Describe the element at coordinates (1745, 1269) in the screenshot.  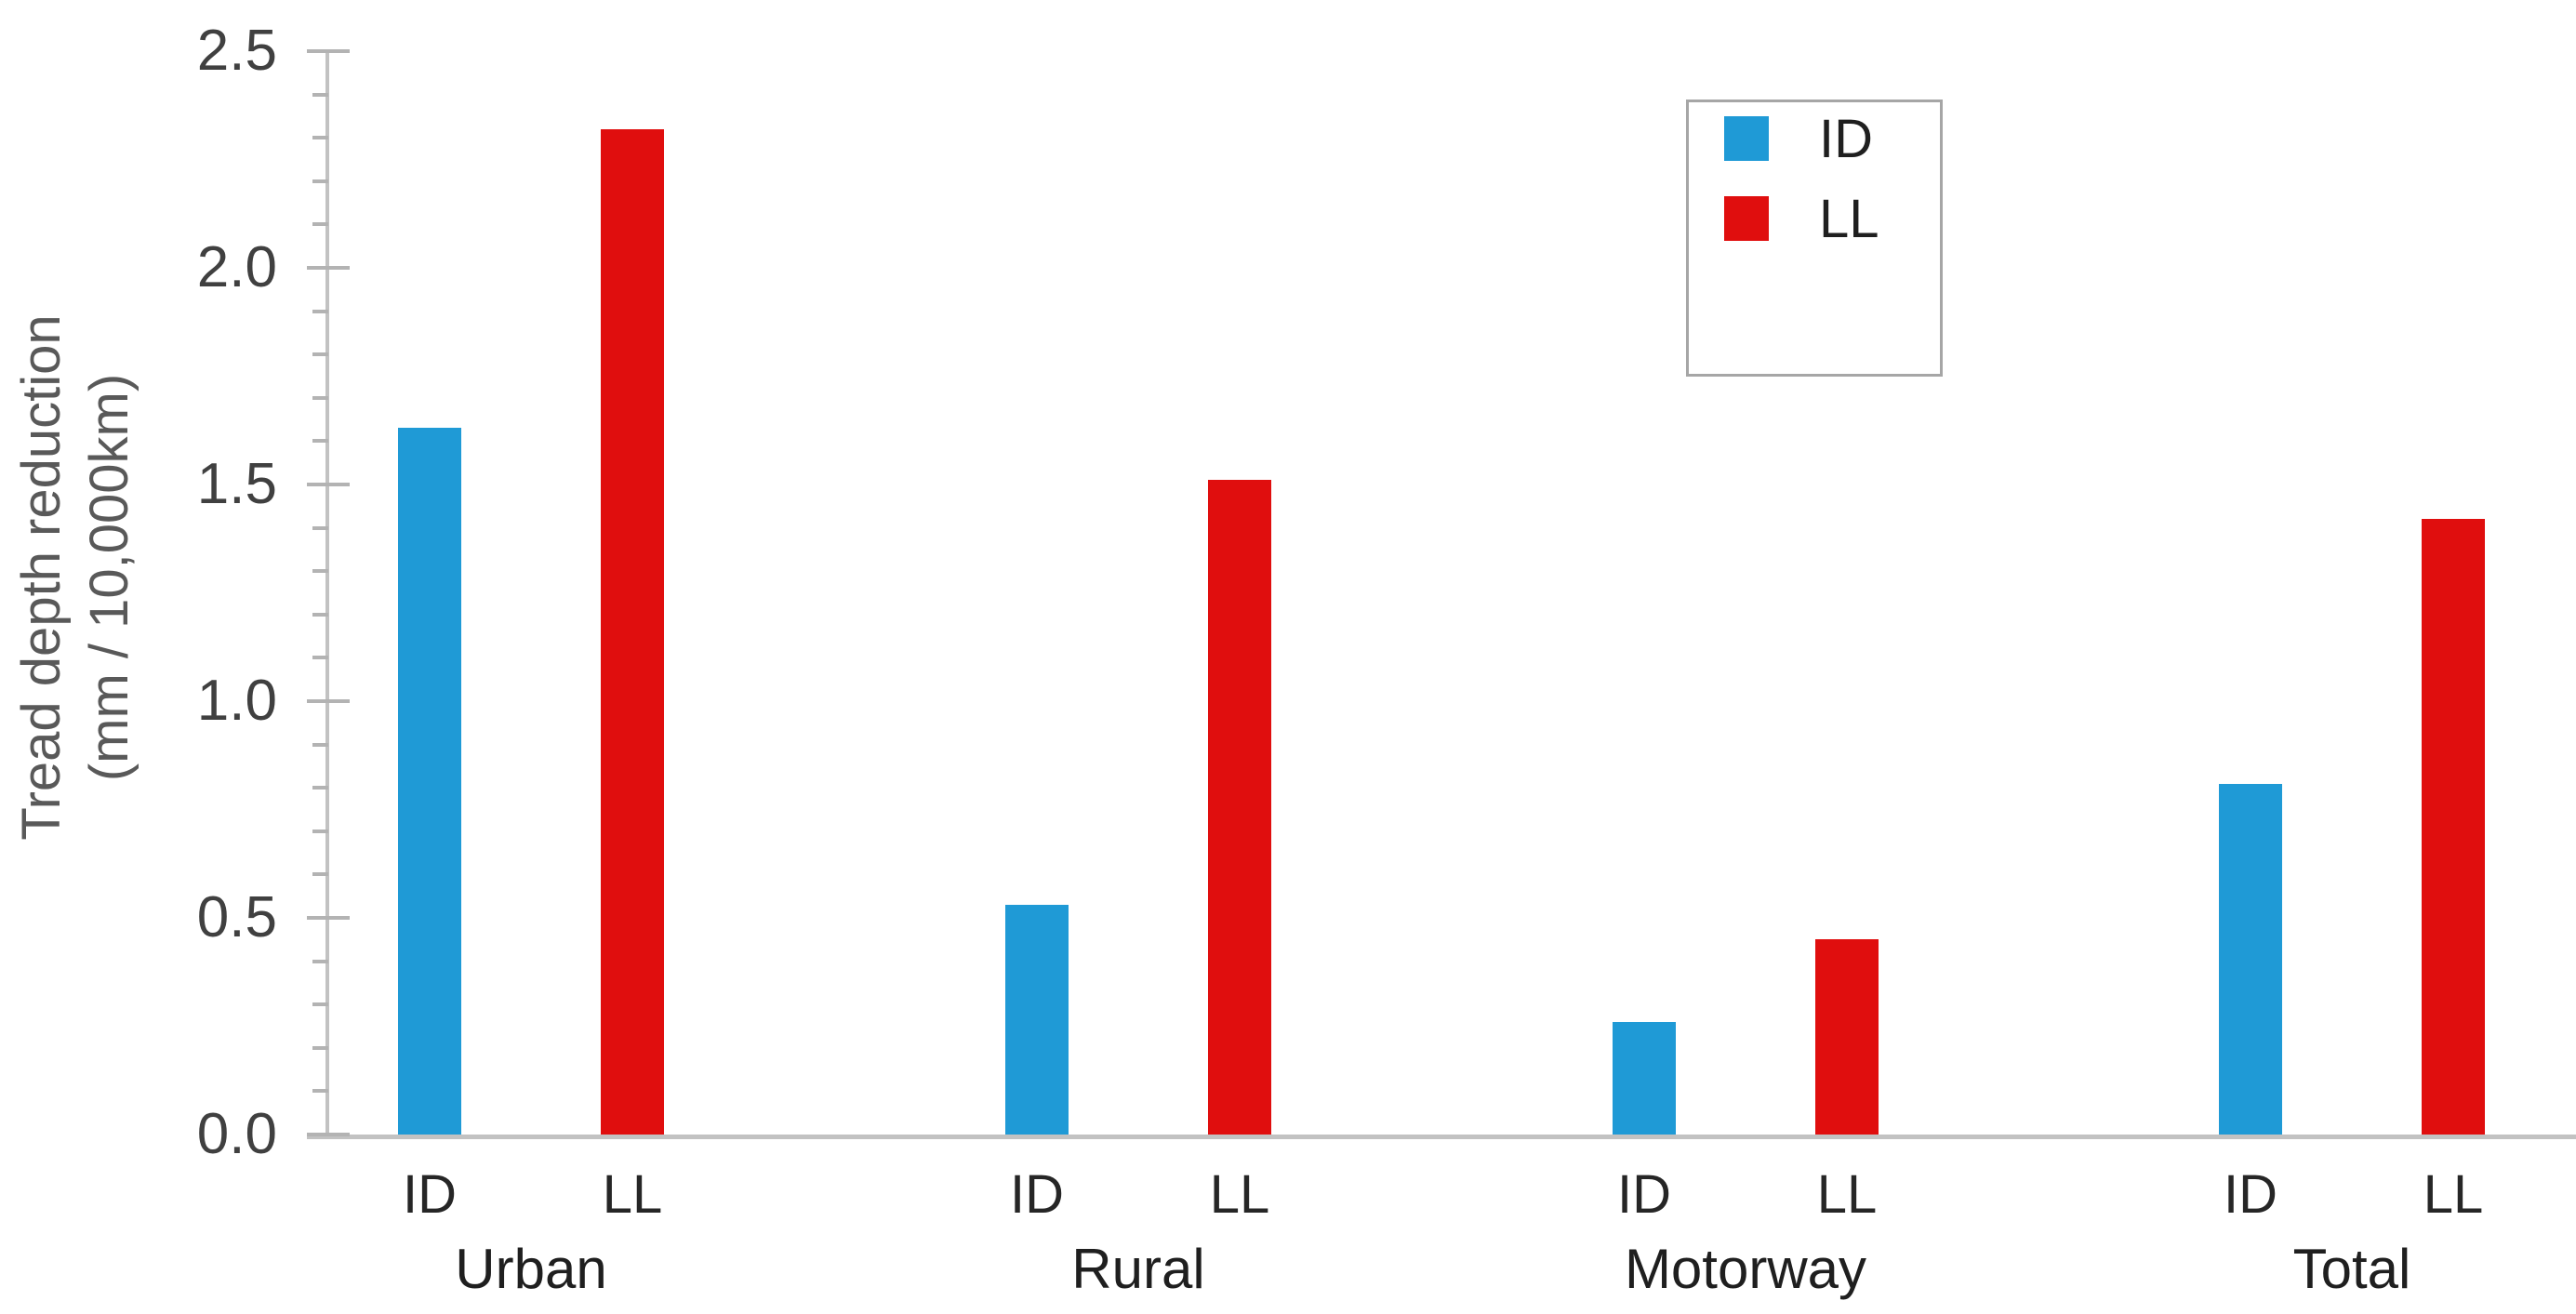
I see `category-label-motorway: Motorway` at that location.